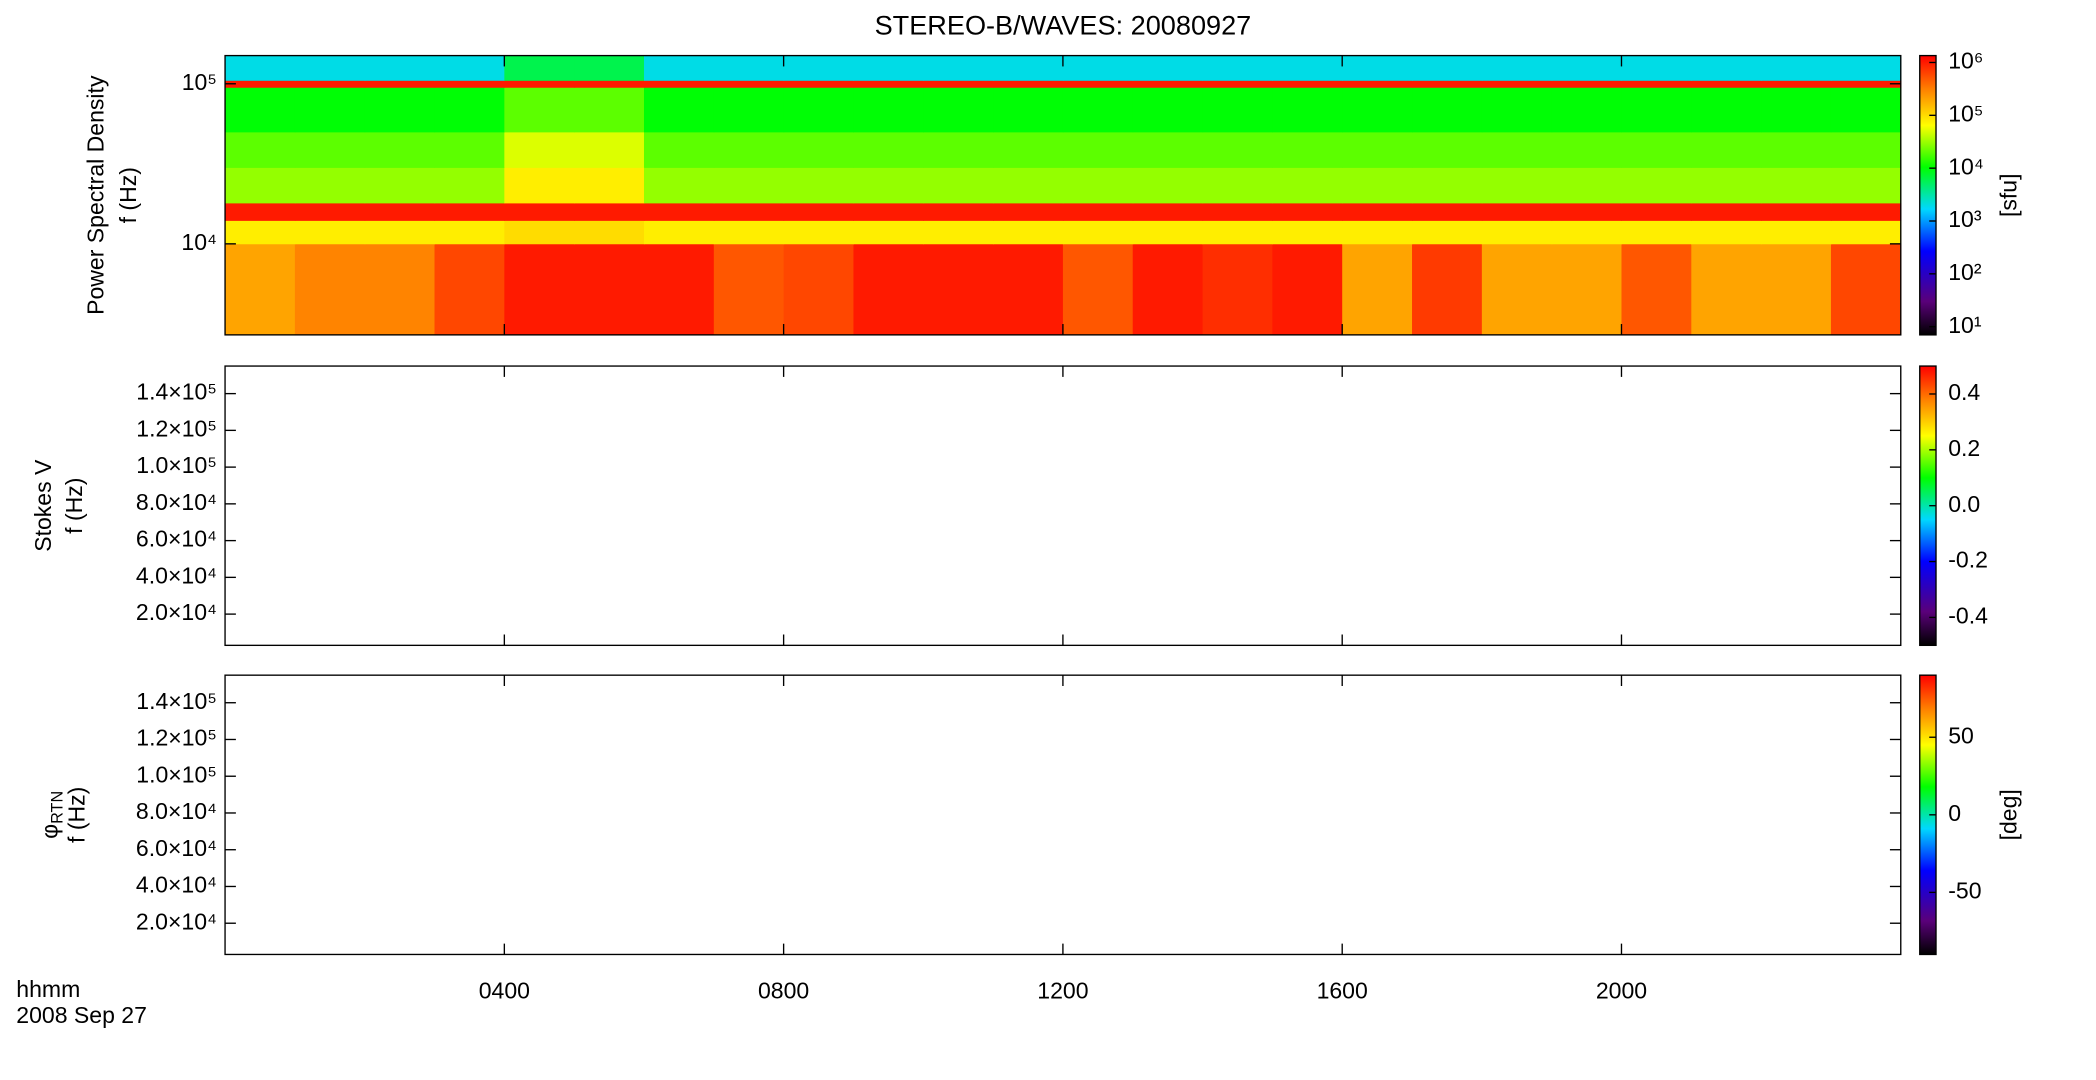  Describe the element at coordinates (1966, 166) in the screenshot. I see `colorbar-tick-label: 10⁴` at that location.